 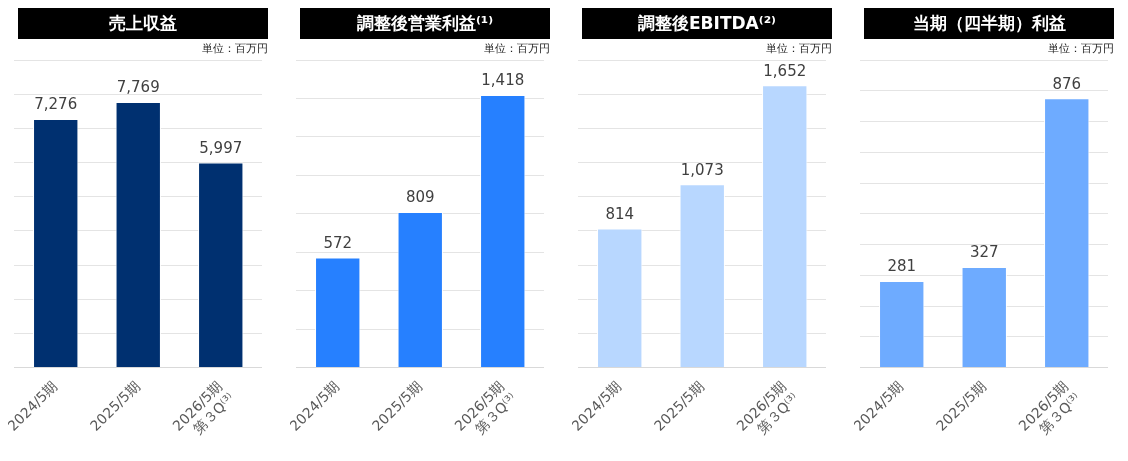 I want to click on data-label: 1,073, so click(x=702, y=169).